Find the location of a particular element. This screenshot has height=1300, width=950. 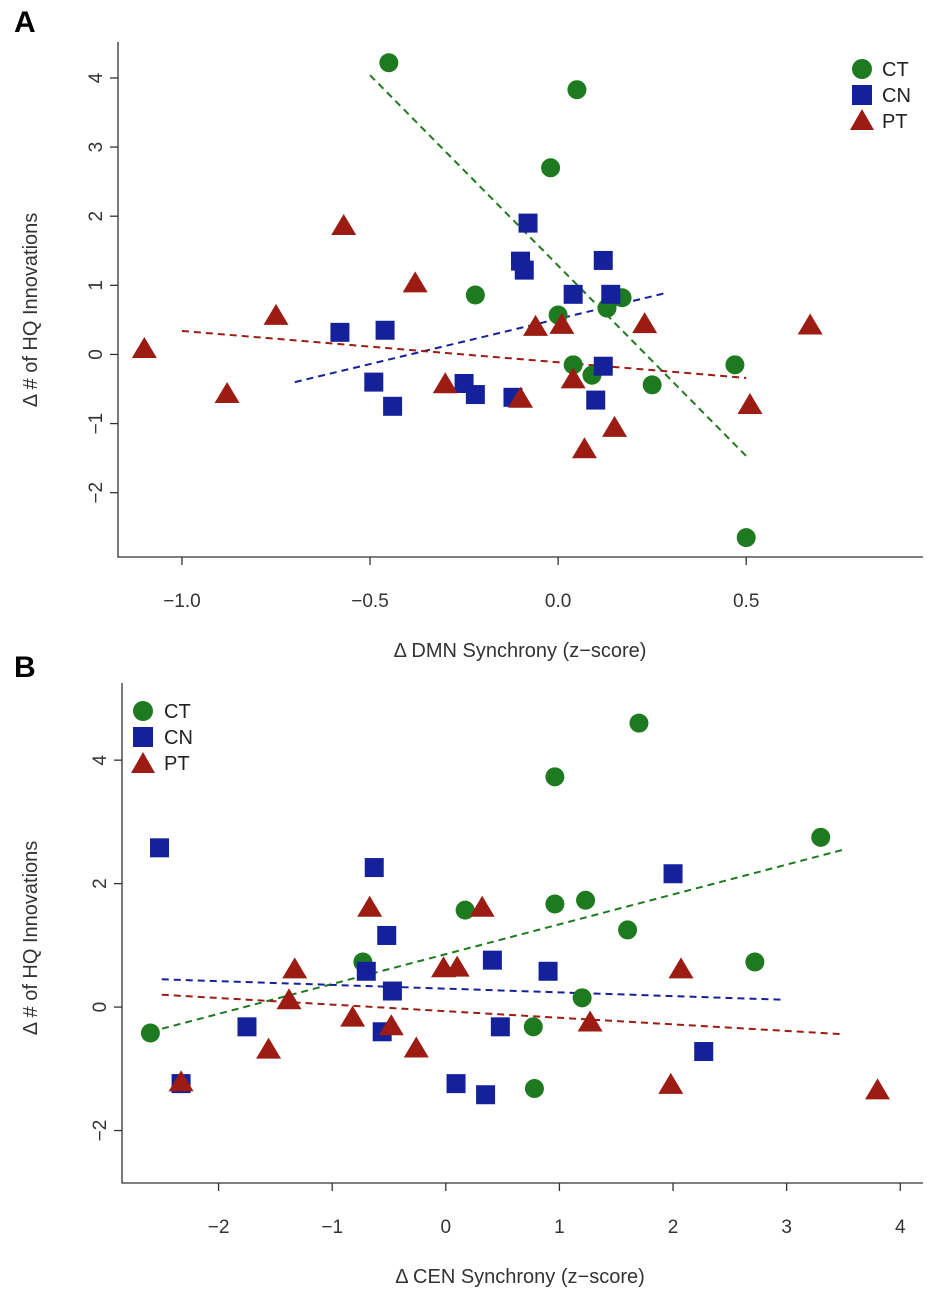

panel-a-label: A is located at coordinates (25, 22).